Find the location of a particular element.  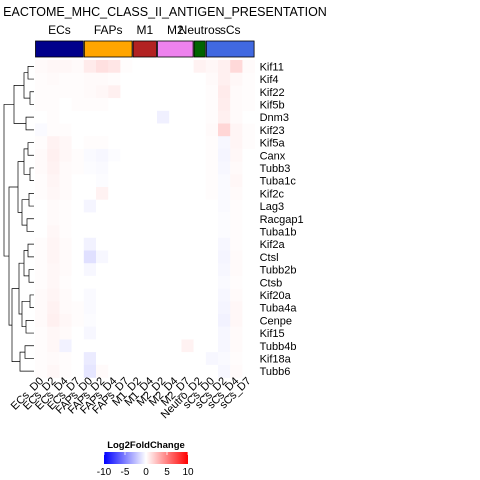

row-label: Tuba1c is located at coordinates (278, 182).